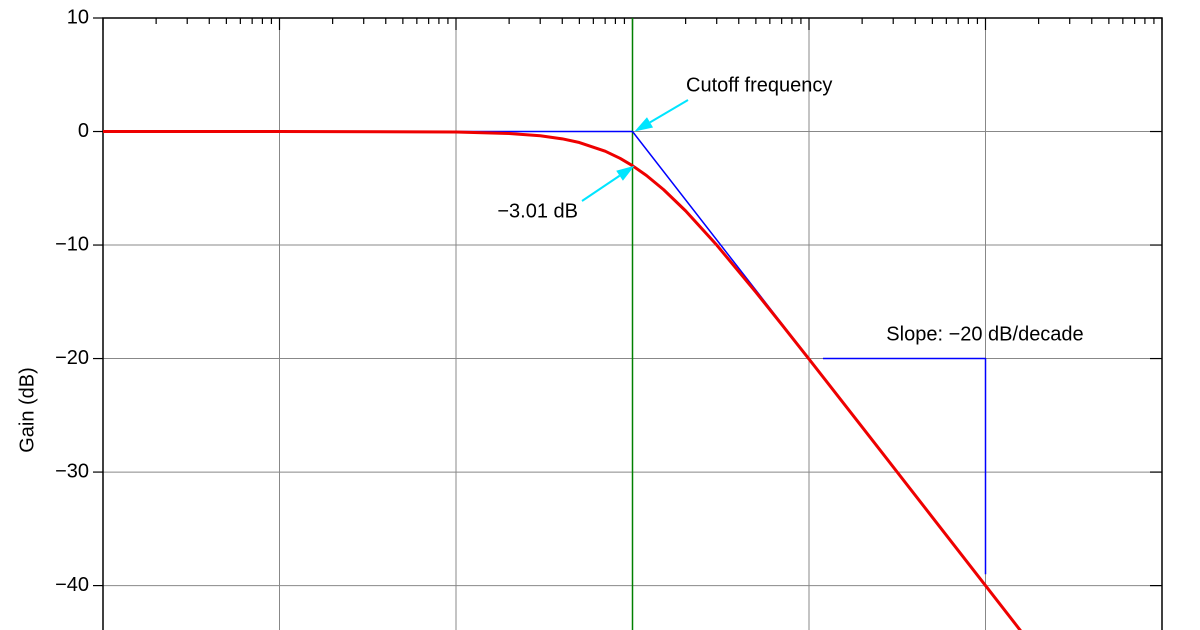 The height and width of the screenshot is (630, 1200). What do you see at coordinates (83, 131) in the screenshot?
I see `y-tick-label: 0` at bounding box center [83, 131].